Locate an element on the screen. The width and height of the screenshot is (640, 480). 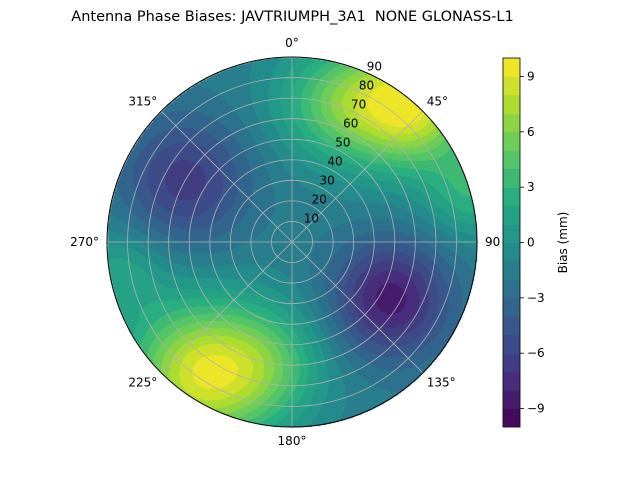
radial-tick-label: 80 is located at coordinates (366, 85).